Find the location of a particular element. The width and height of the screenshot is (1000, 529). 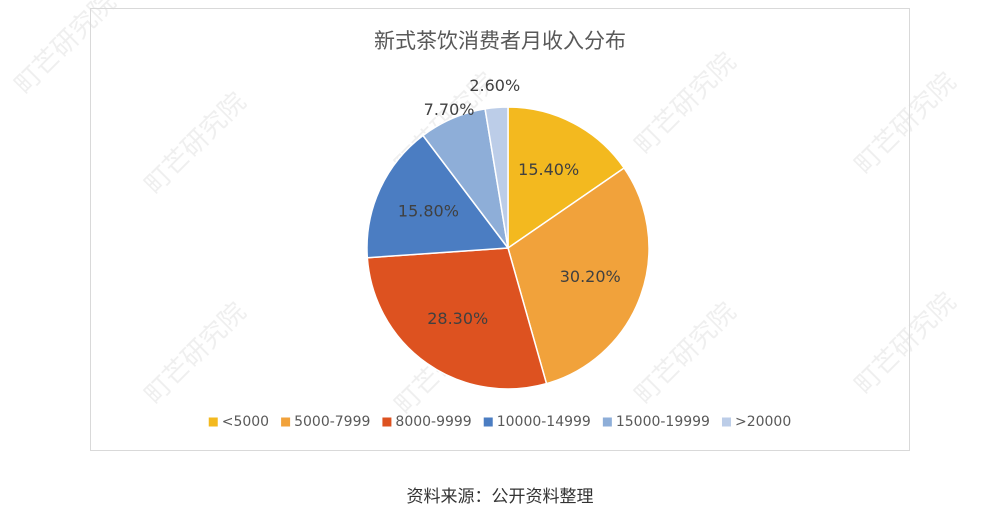

legend-label: 15000-19999 is located at coordinates (663, 422).